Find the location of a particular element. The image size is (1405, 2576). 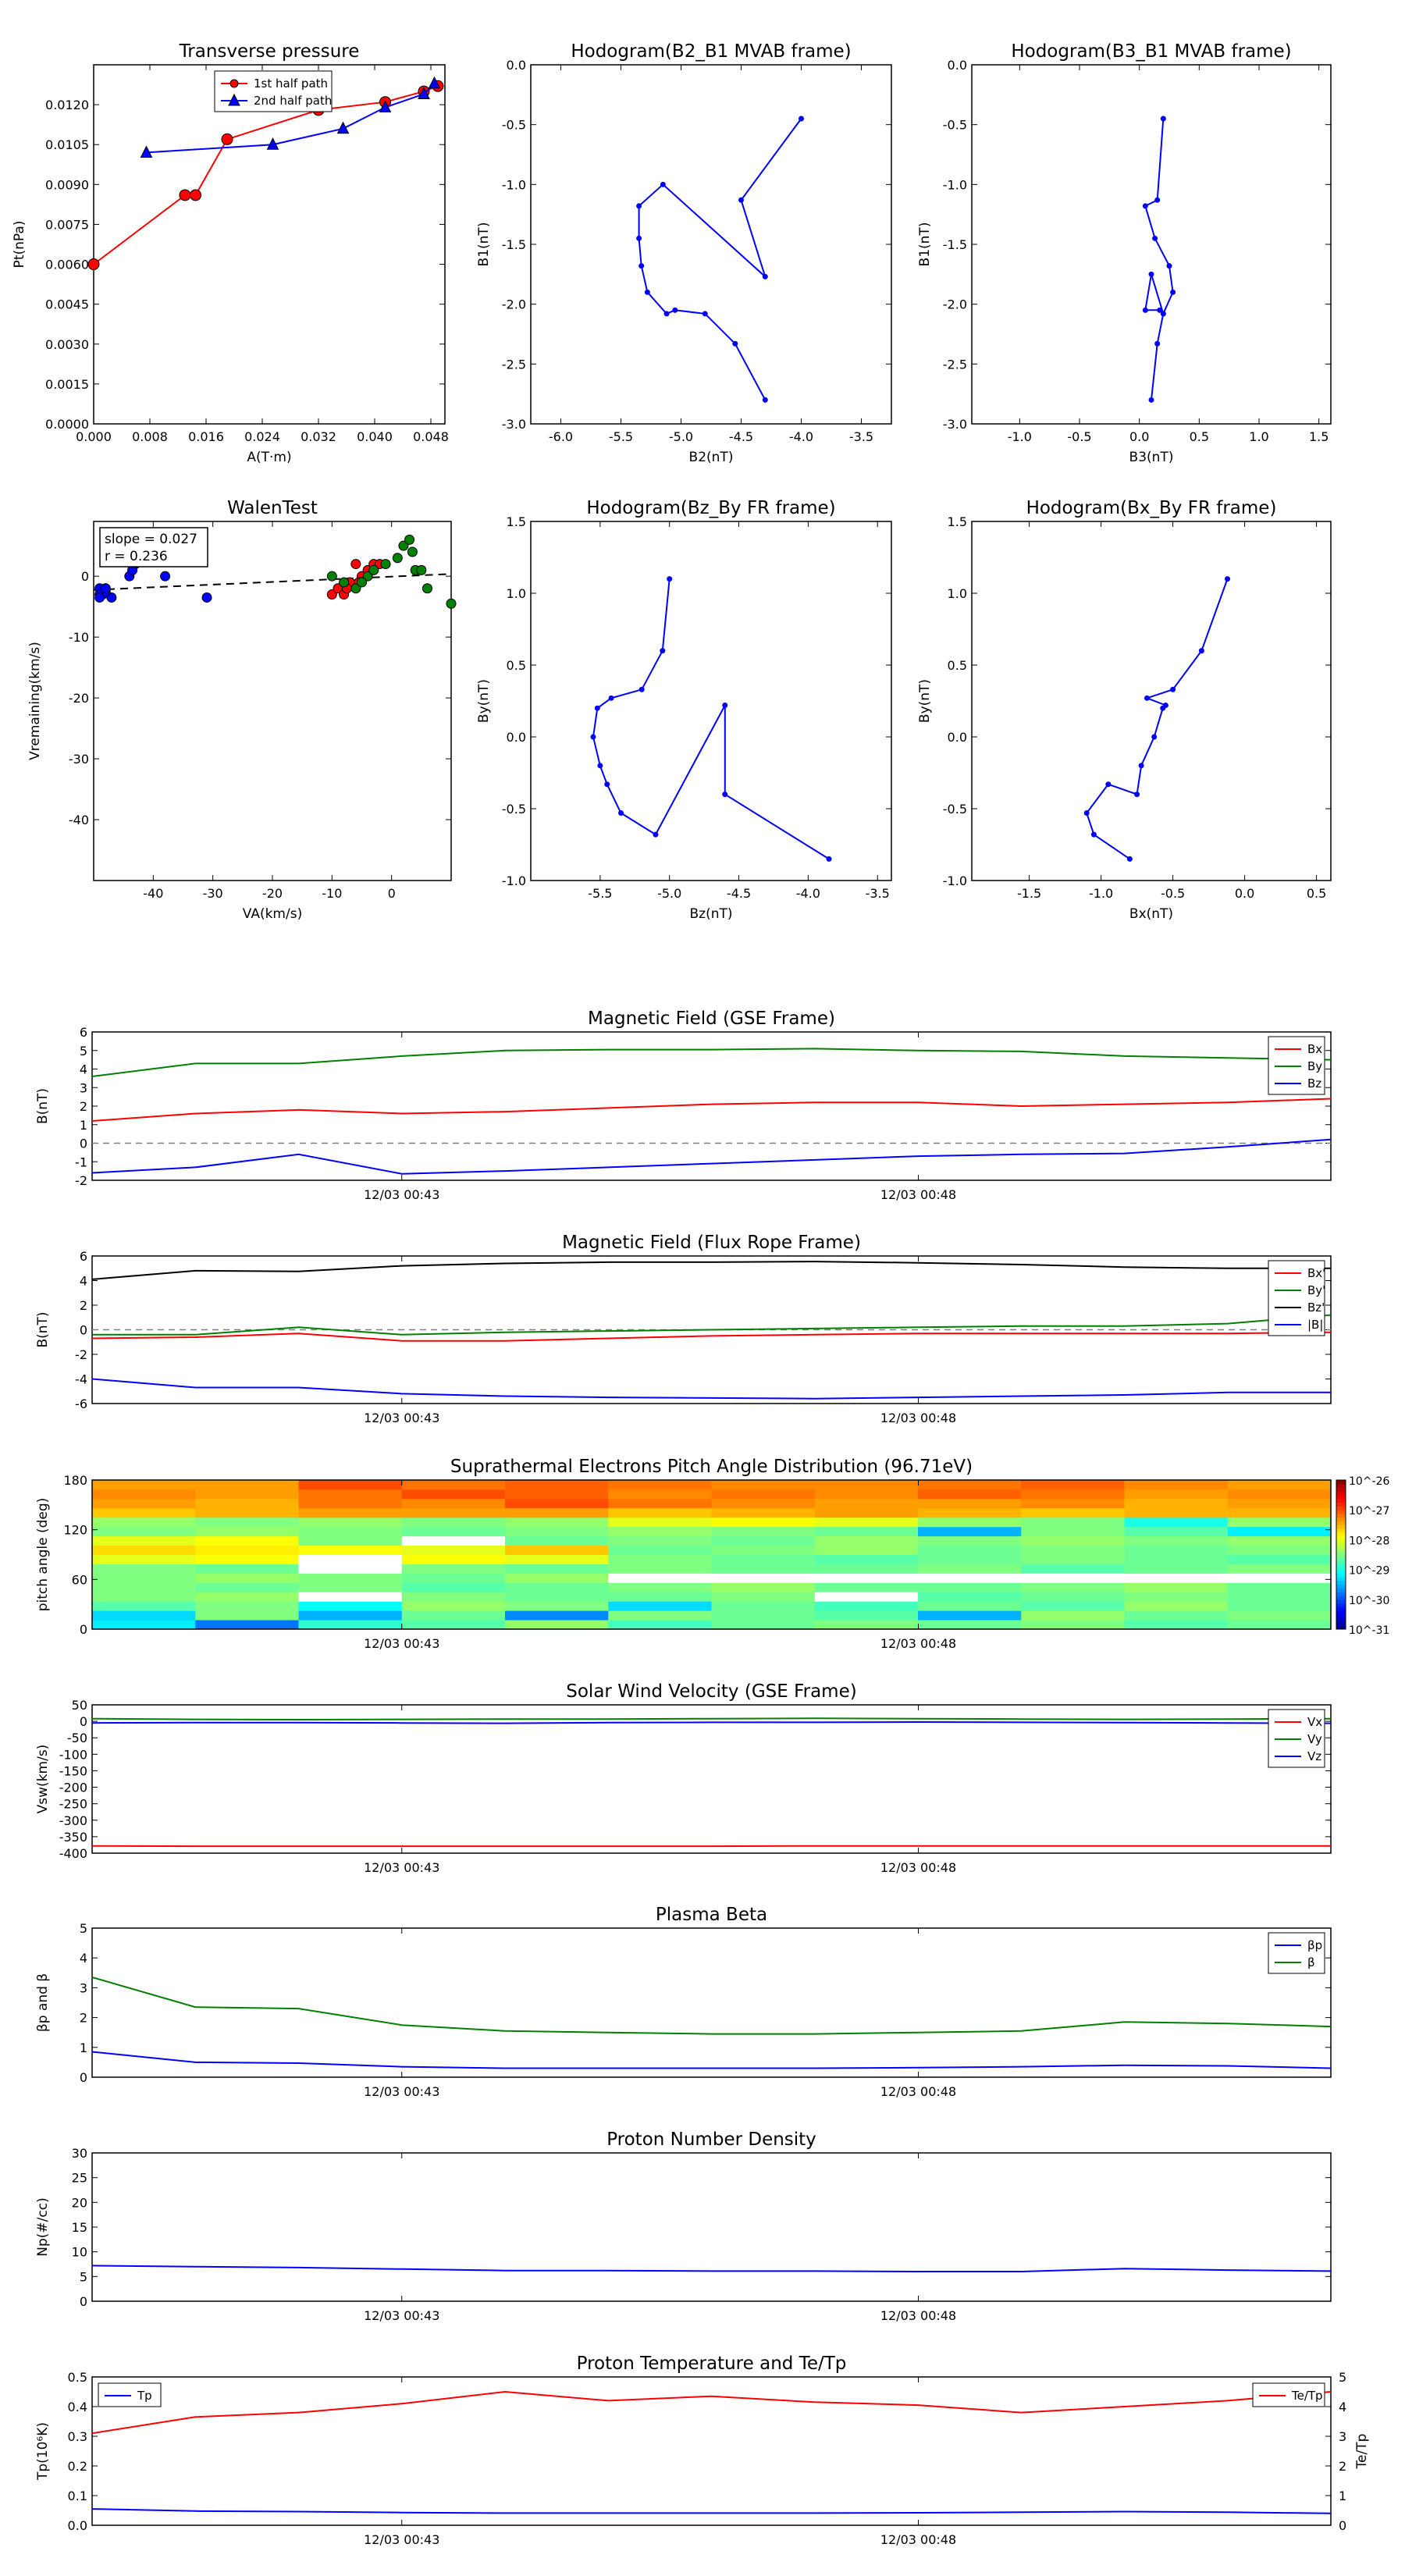

x-tick-label: 0.040 is located at coordinates (375, 436).